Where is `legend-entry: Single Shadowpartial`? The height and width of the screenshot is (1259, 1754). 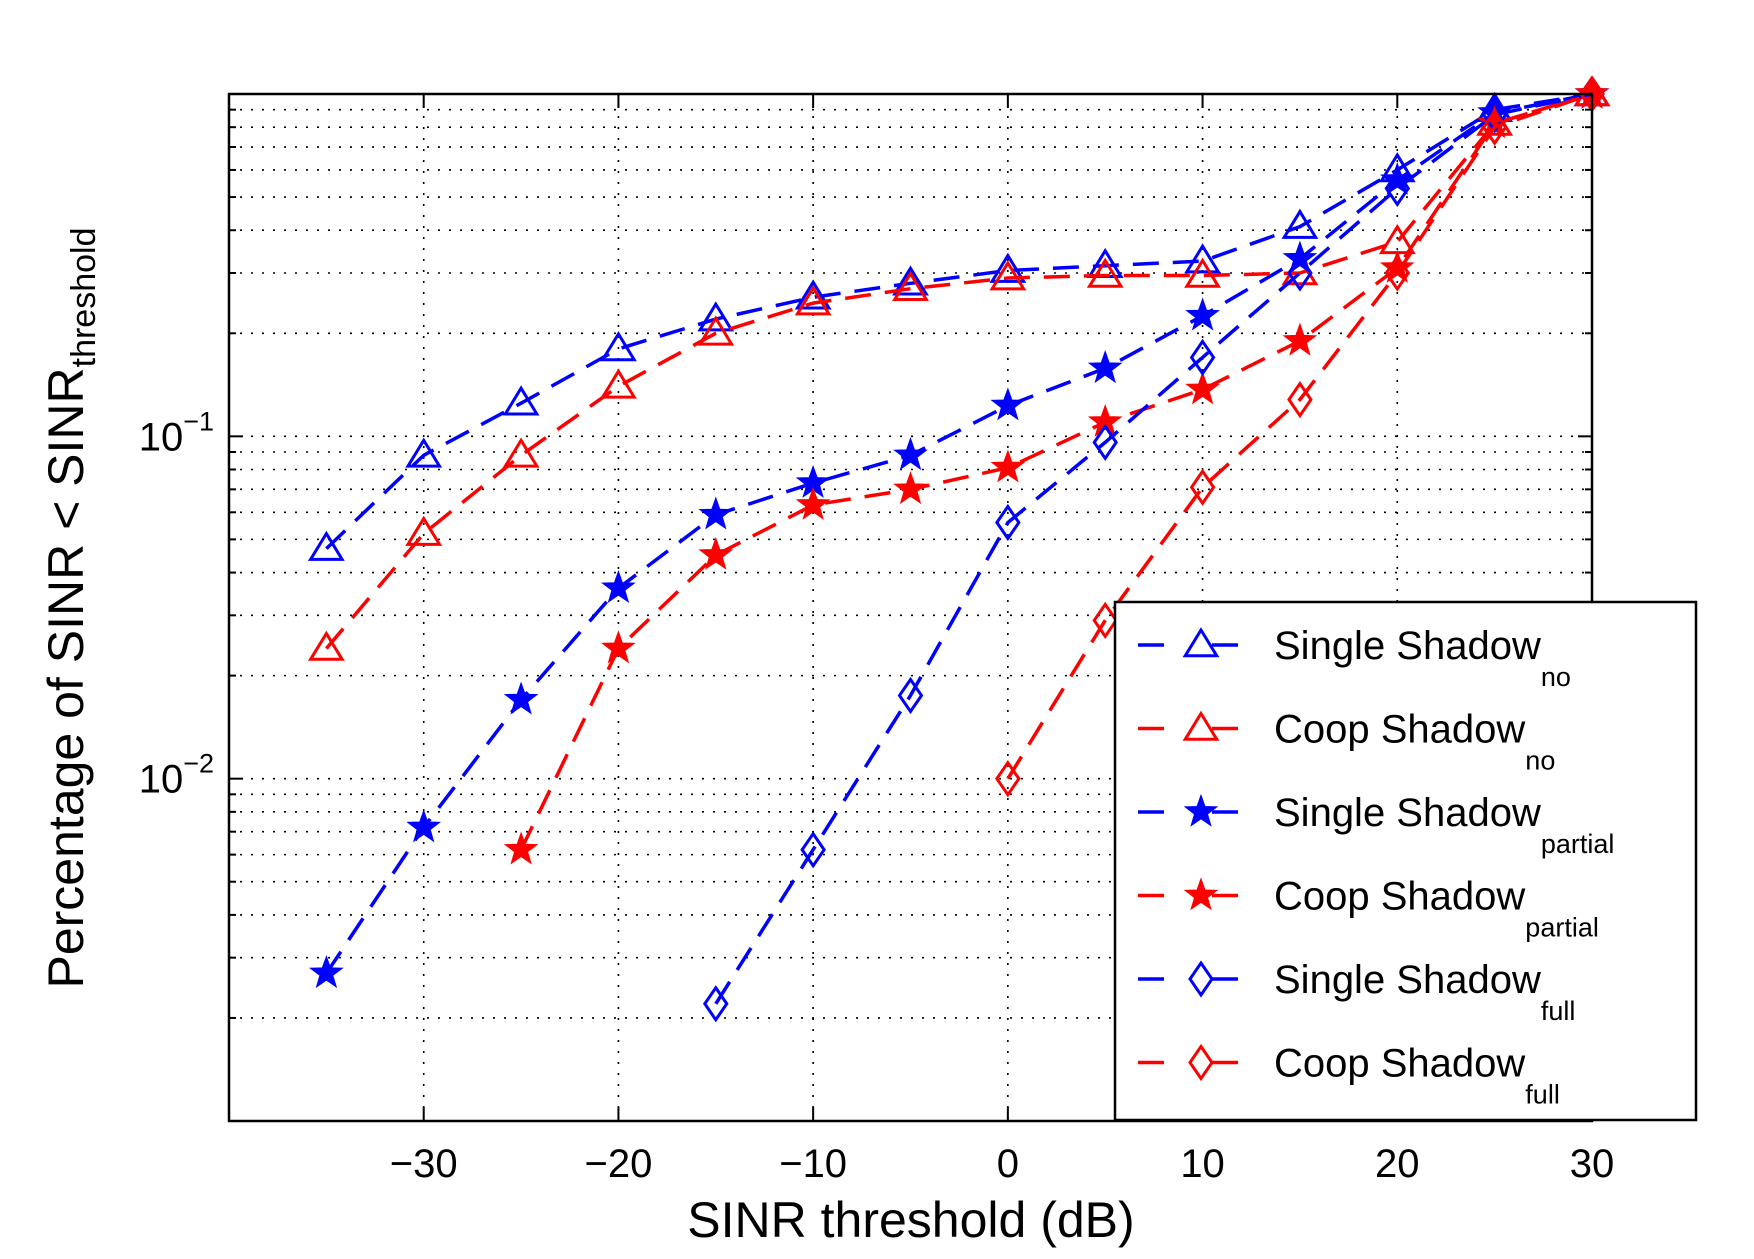 legend-entry: Single Shadowpartial is located at coordinates (1376, 825).